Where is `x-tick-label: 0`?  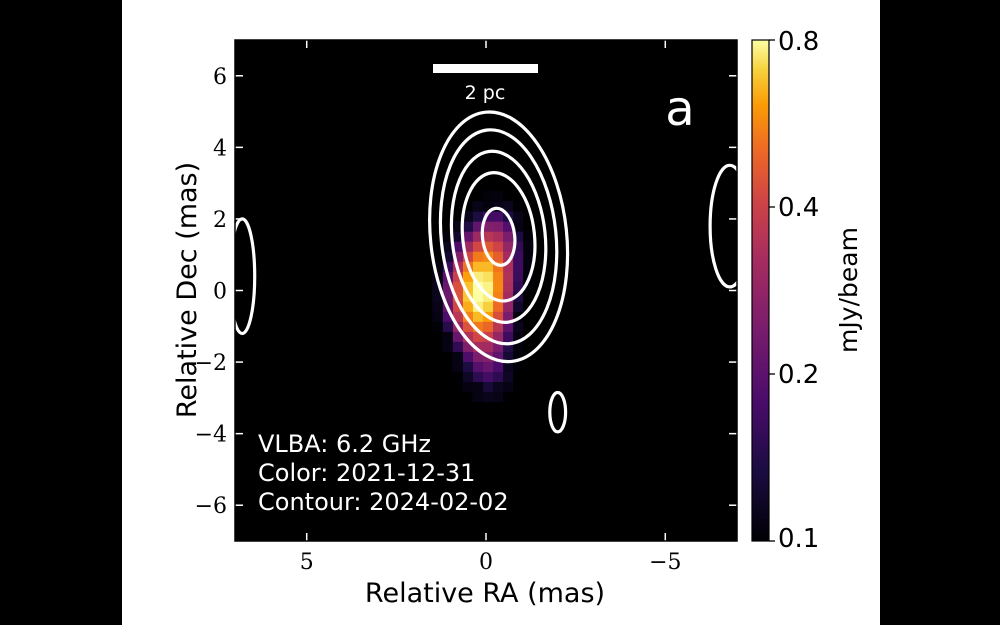 x-tick-label: 0 is located at coordinates (486, 562).